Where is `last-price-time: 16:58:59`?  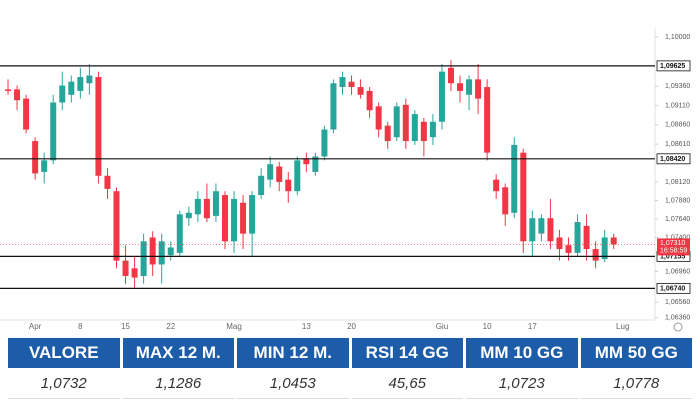
last-price-time: 16:58:59 is located at coordinates (673, 250).